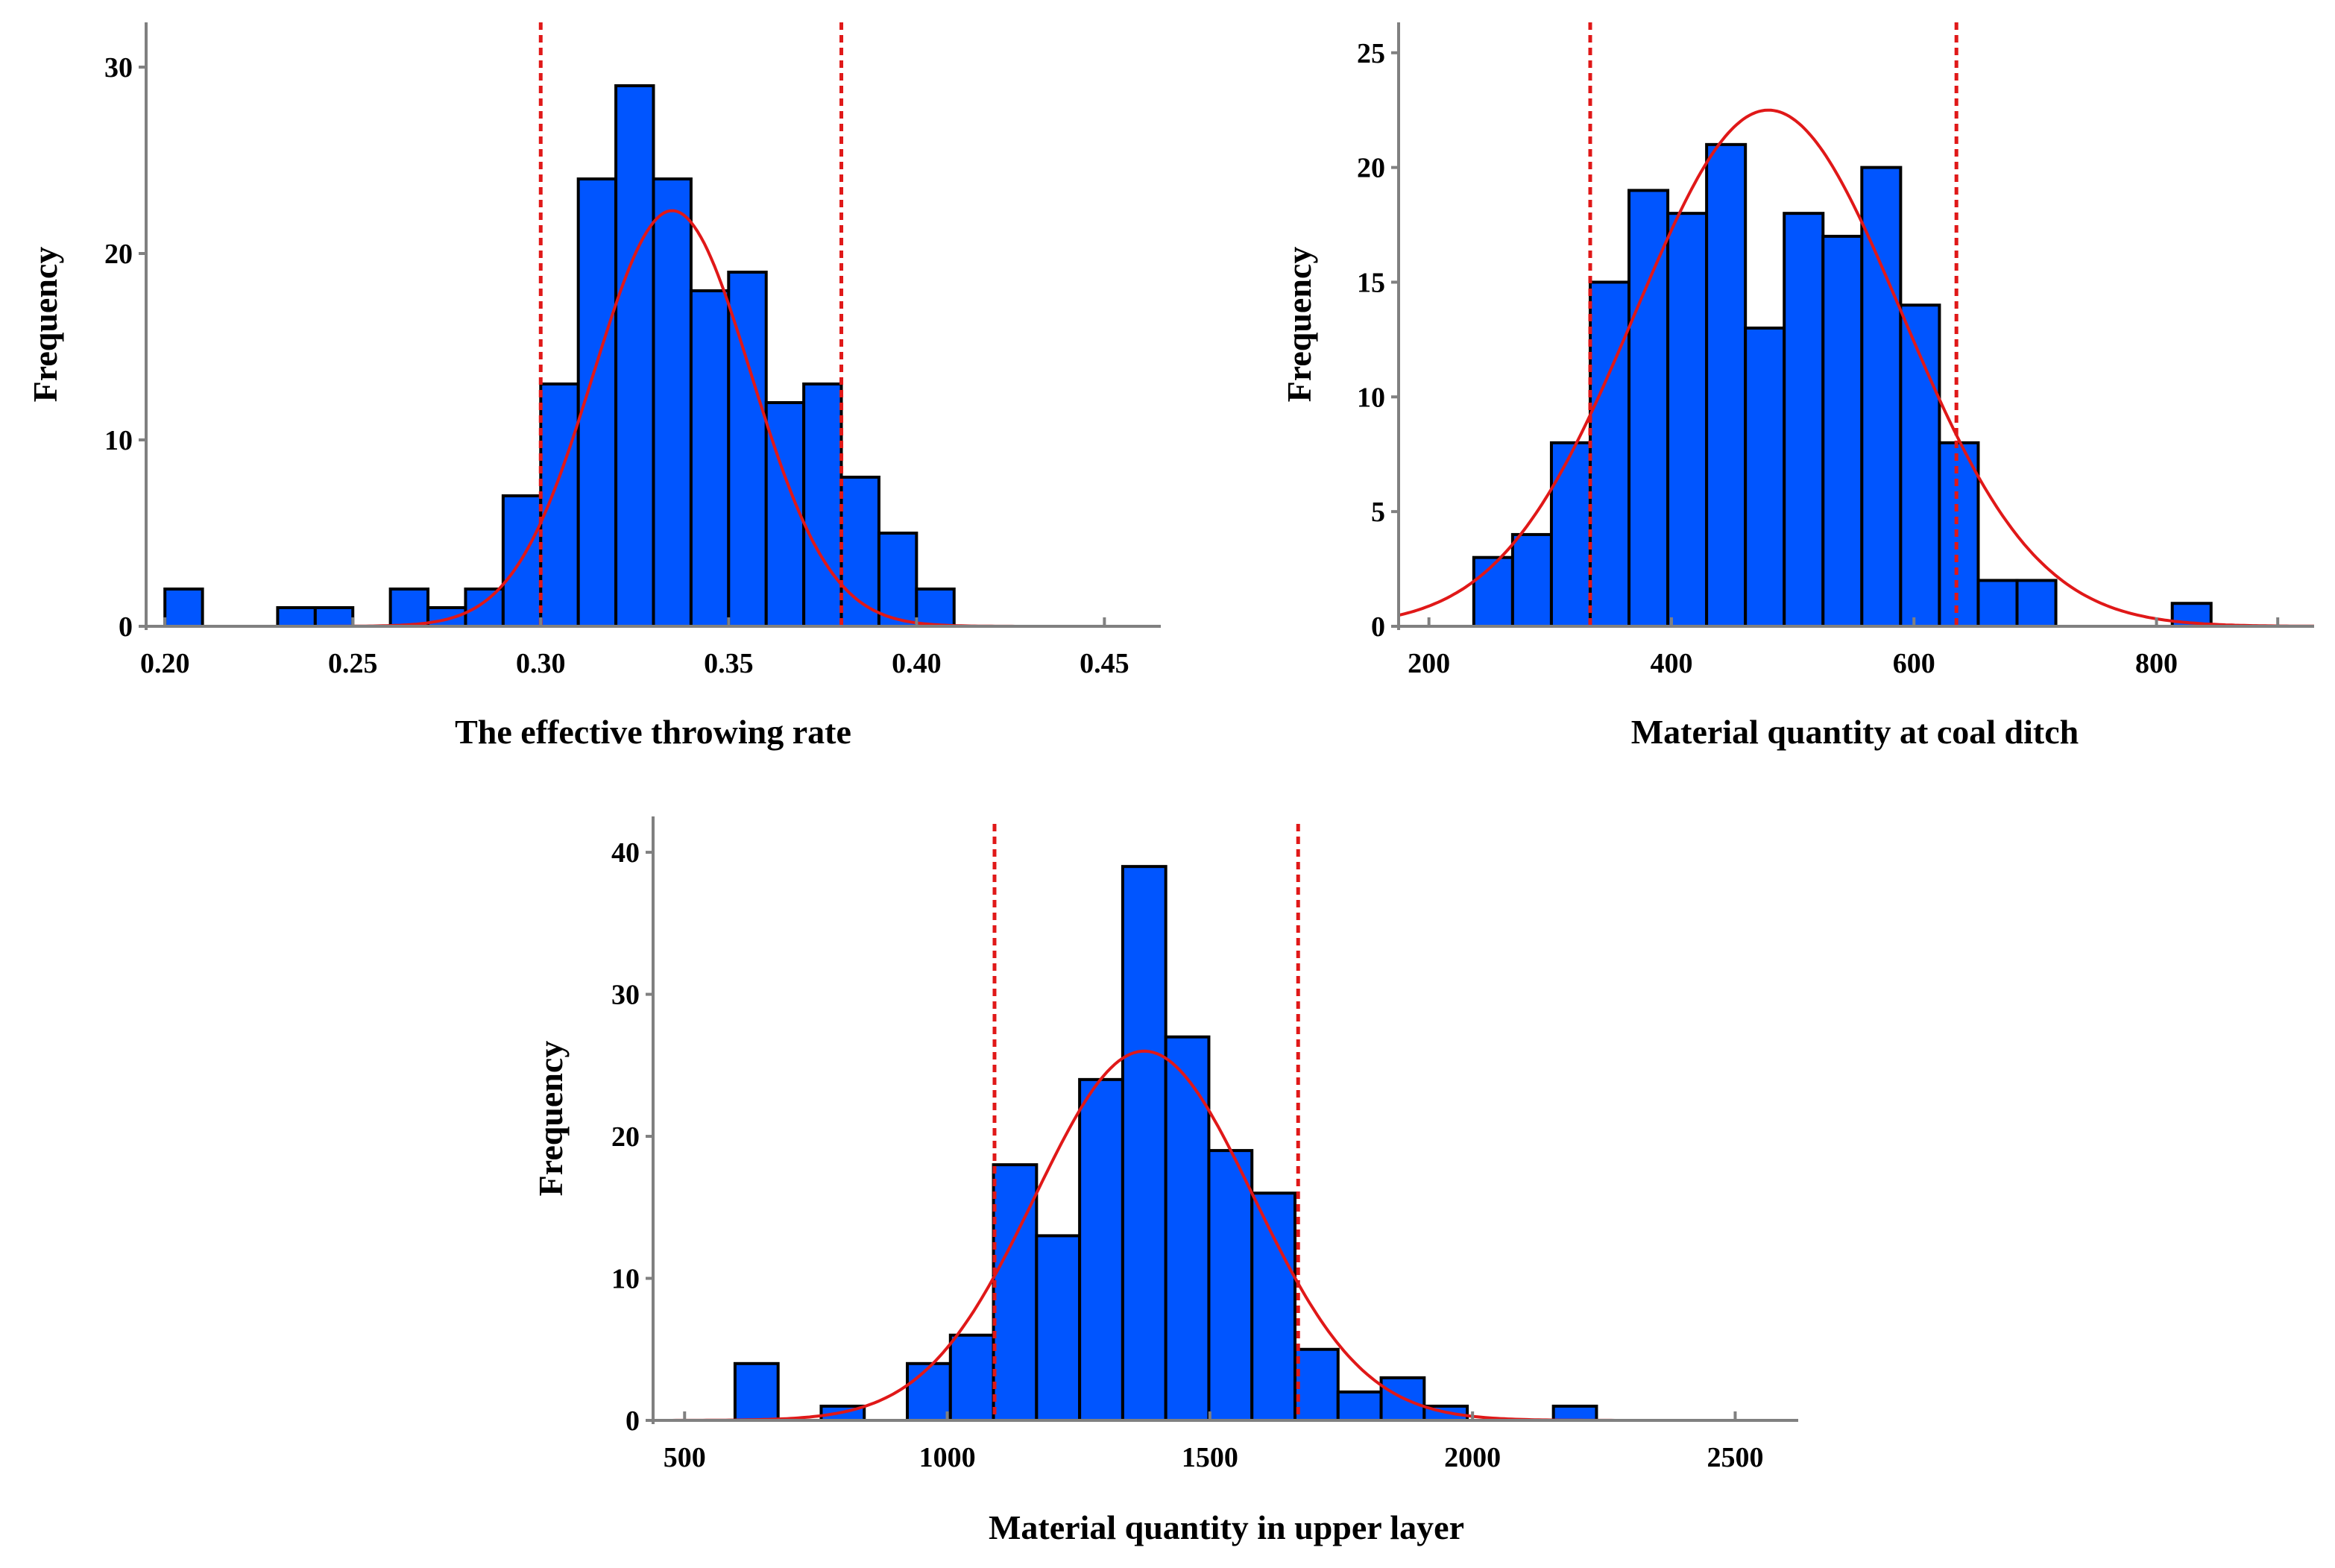 This screenshot has height=1568, width=2335. What do you see at coordinates (653, 732) in the screenshot?
I see `x-axis-title: The effective throwing rate` at bounding box center [653, 732].